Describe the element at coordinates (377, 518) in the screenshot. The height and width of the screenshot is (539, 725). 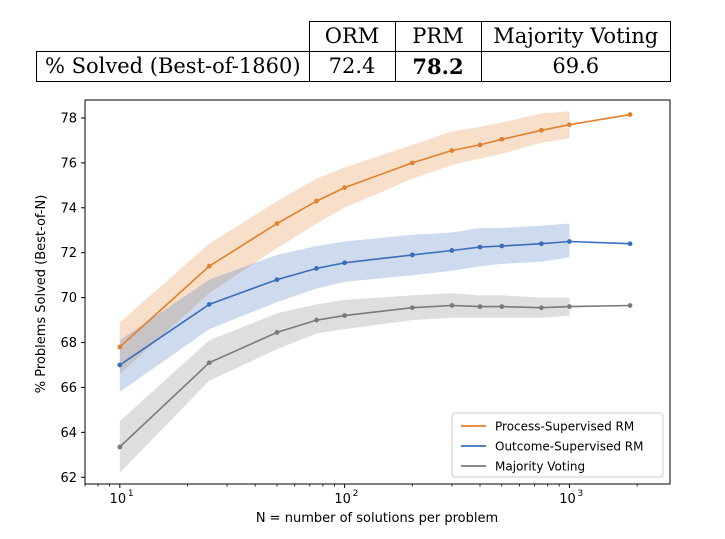
I see `x-axis-label: N = number of solutions per problem` at that location.